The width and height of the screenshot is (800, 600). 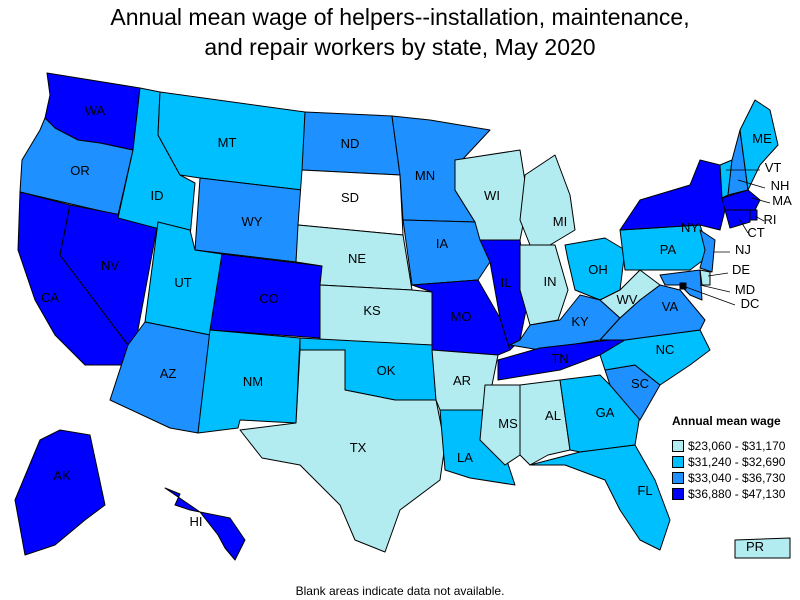 I want to click on state-ct, so click(x=737, y=219).